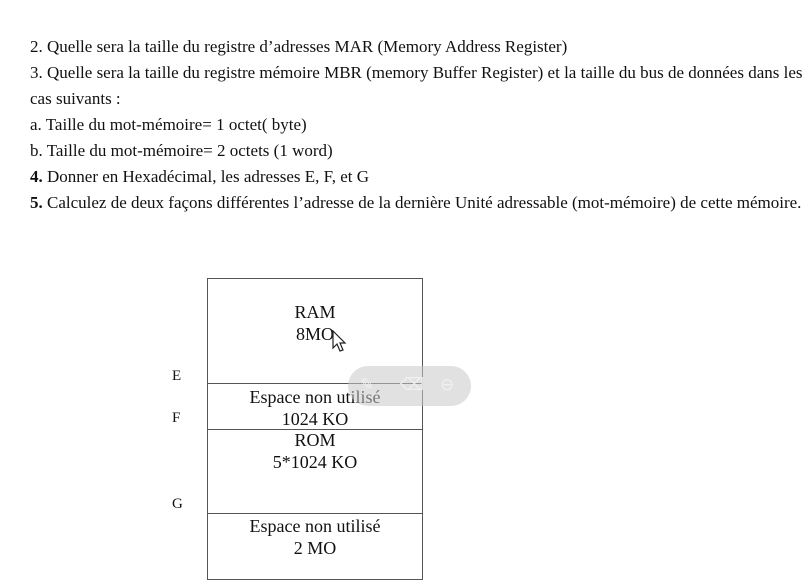 The height and width of the screenshot is (587, 811). I want to click on annotation-toolbar: ✎ ⌫ ⊖, so click(409, 386).